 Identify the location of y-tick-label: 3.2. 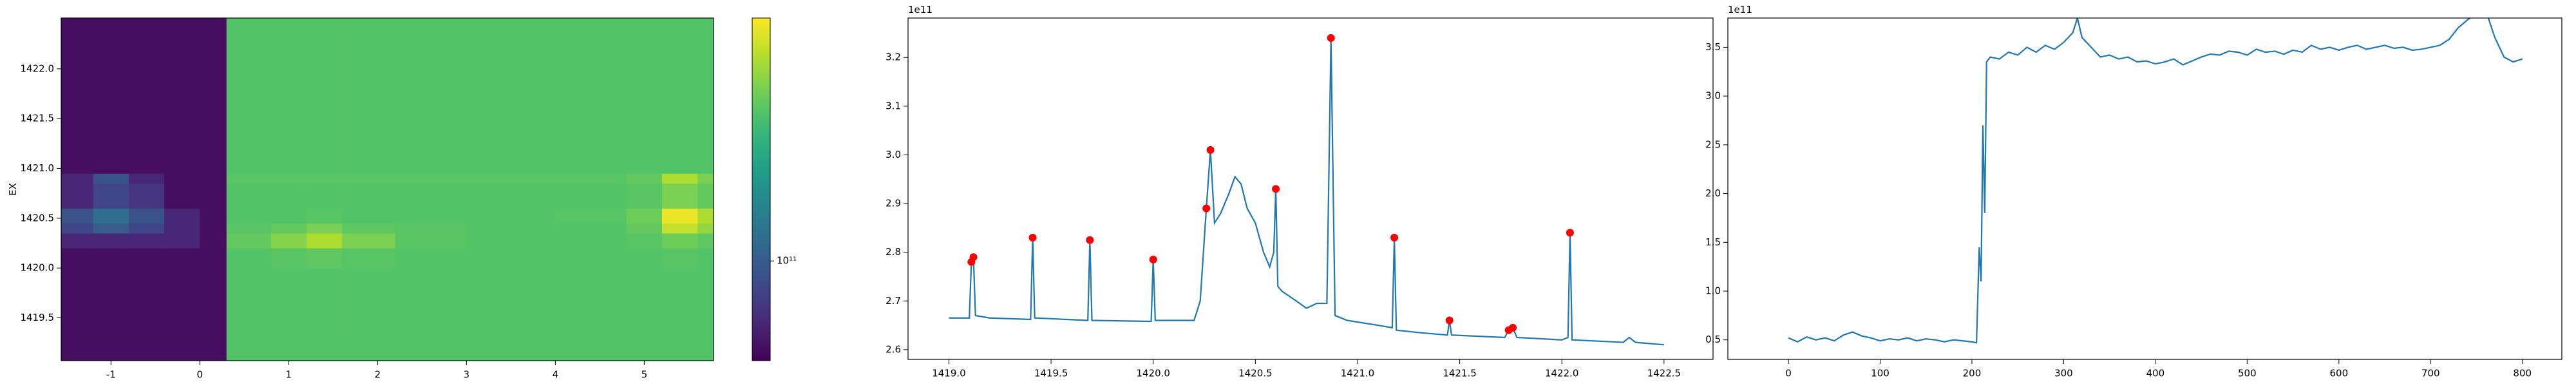
(893, 58).